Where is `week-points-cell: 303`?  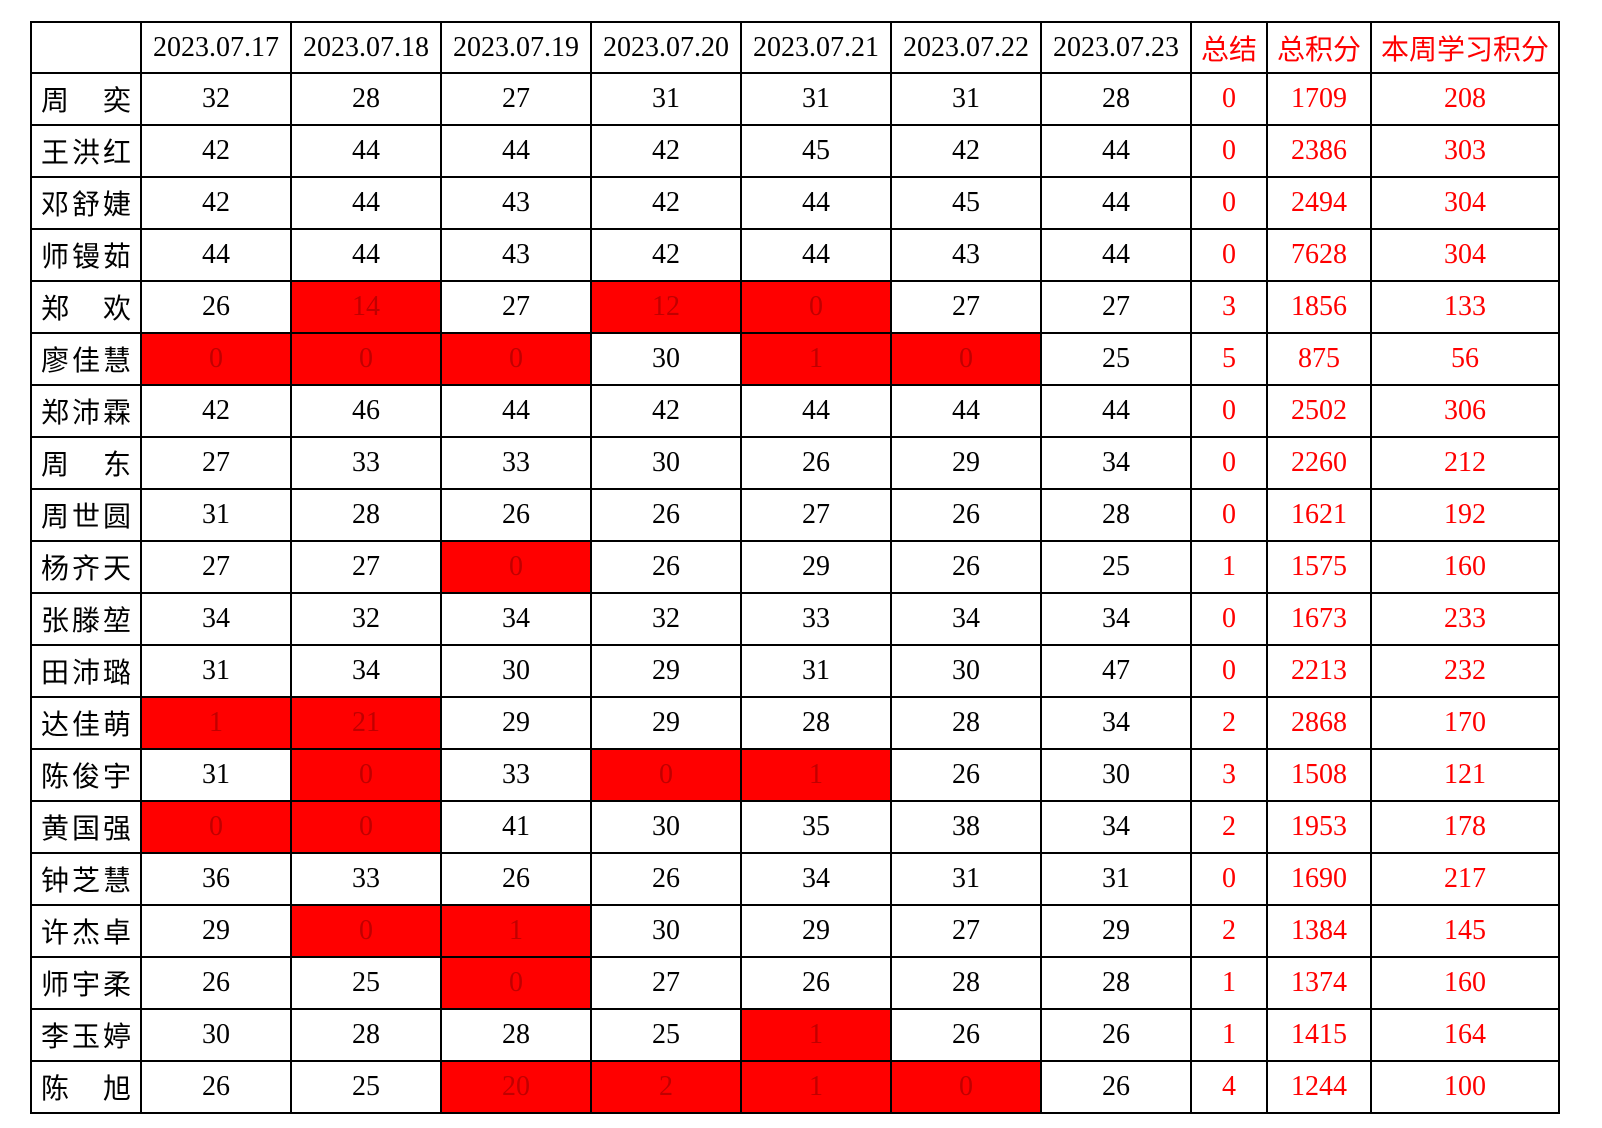 week-points-cell: 303 is located at coordinates (1465, 151).